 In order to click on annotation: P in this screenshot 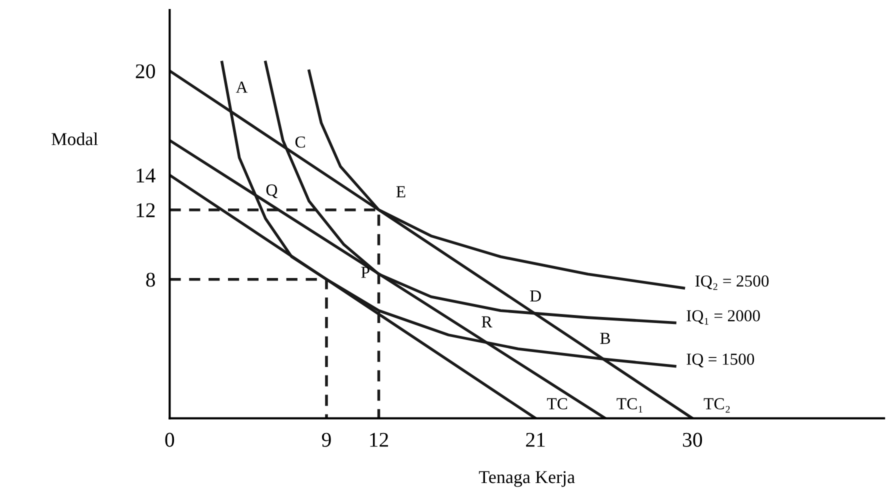, I will do `click(365, 272)`.